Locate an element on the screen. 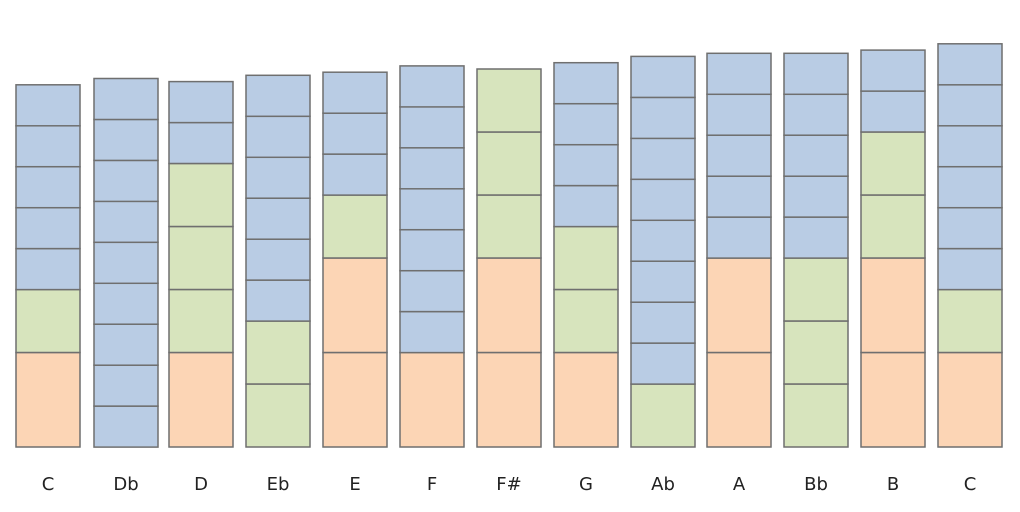  column-label: C is located at coordinates (970, 484).